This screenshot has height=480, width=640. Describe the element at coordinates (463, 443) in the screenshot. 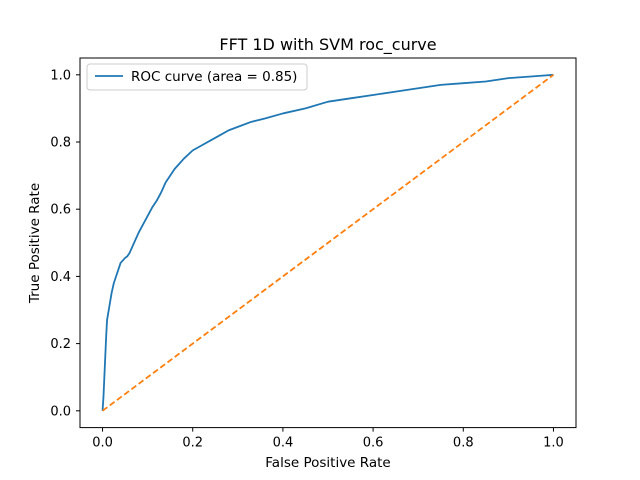

I see `x-tick-label: 0.8` at that location.